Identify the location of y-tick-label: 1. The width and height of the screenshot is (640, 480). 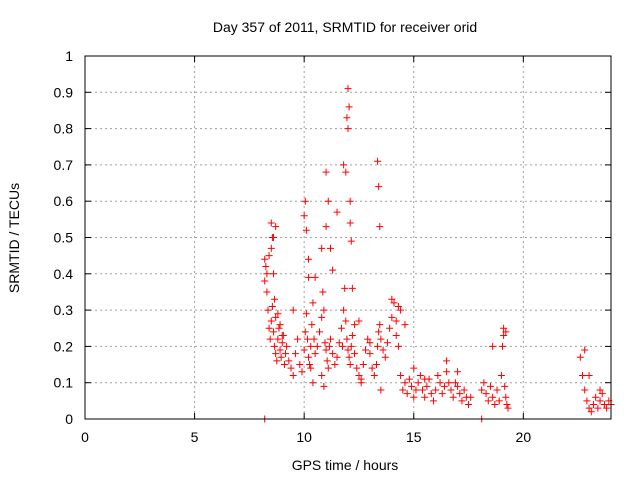
(69, 56).